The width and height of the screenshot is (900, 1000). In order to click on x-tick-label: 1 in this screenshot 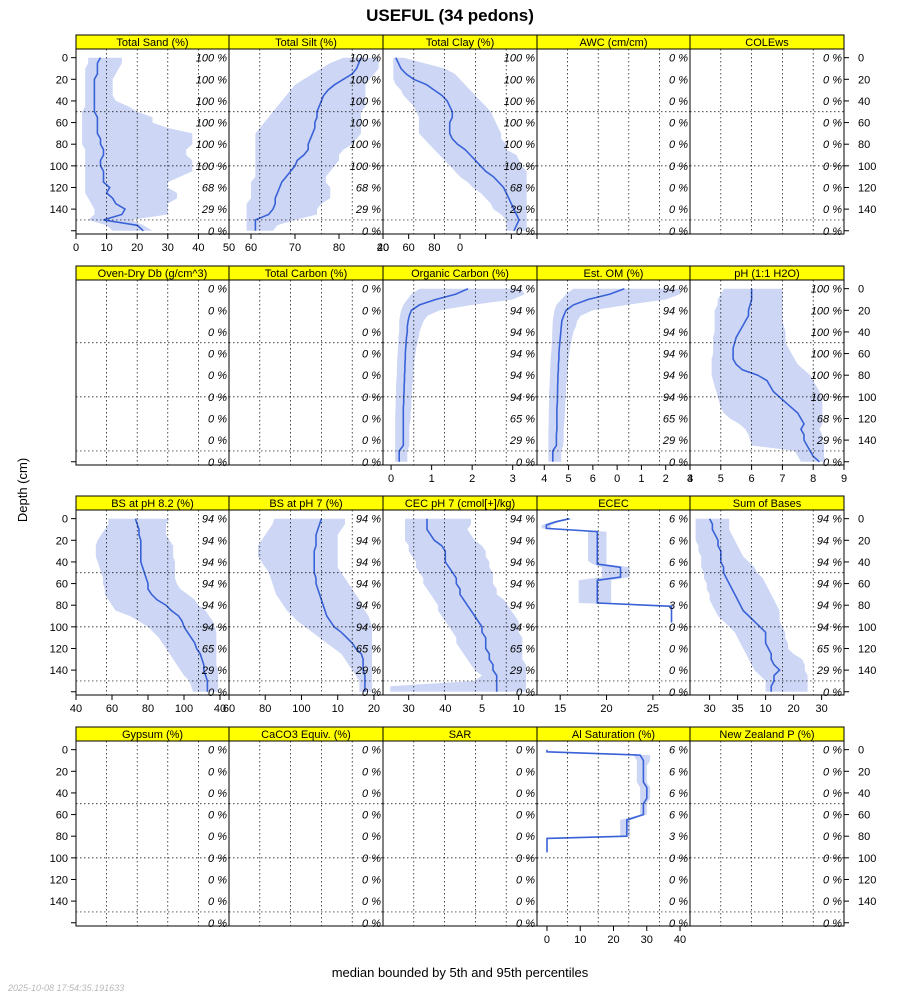, I will do `click(641, 479)`.